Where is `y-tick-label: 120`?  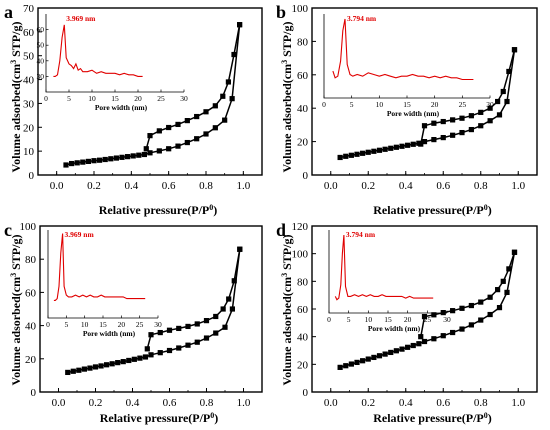
y-tick-label: 120 is located at coordinates (300, 227).